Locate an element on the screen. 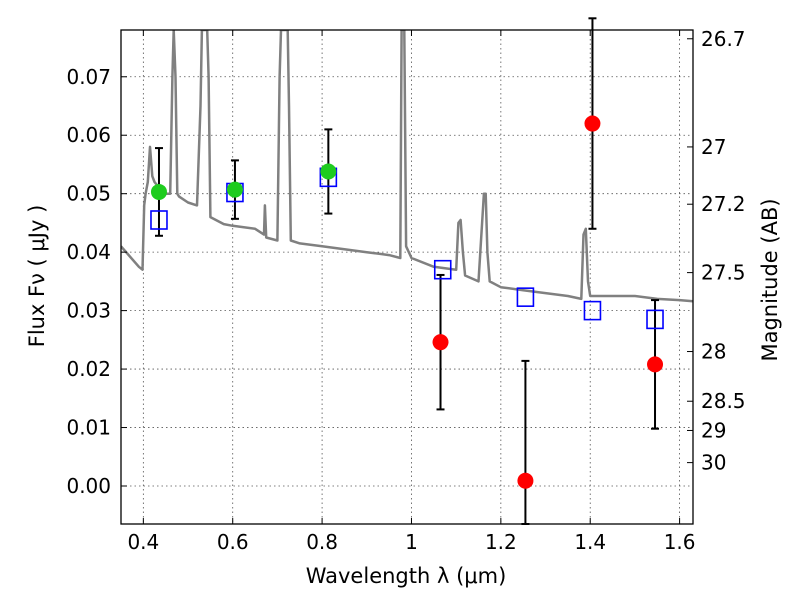  x-axis-label: Wavelength λ (μm) is located at coordinates (406, 576).